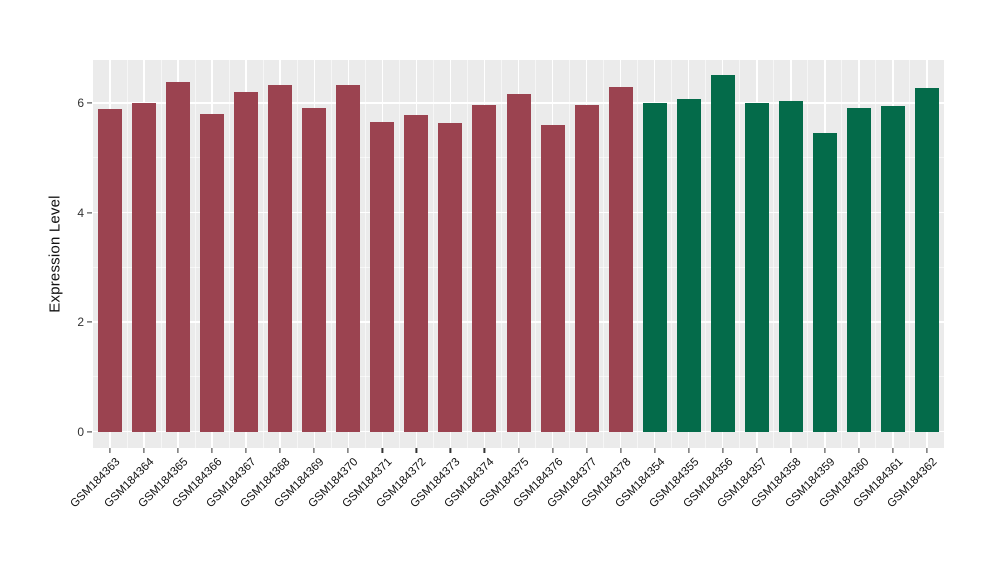 The image size is (1000, 580). I want to click on bar-GSM184363, so click(110, 270).